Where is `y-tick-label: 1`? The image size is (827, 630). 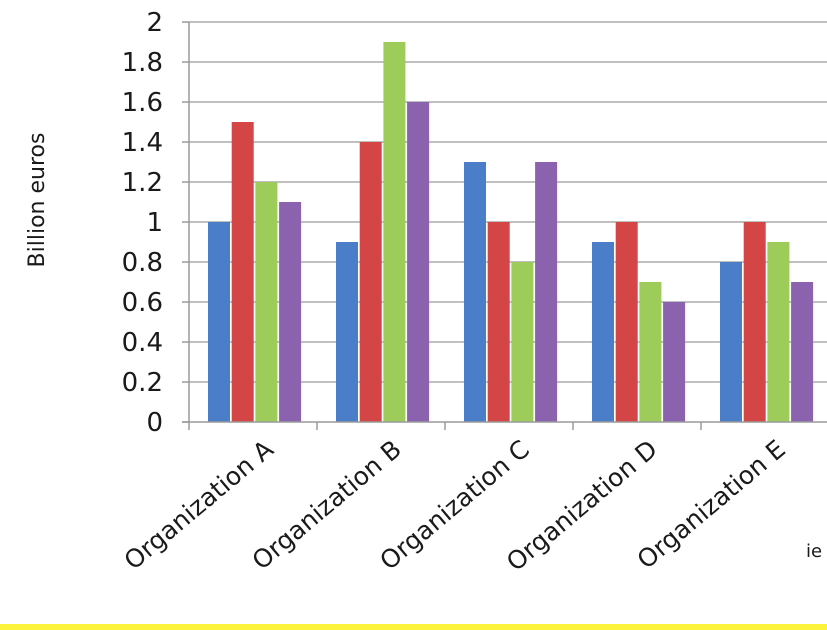
y-tick-label: 1 is located at coordinates (154, 223).